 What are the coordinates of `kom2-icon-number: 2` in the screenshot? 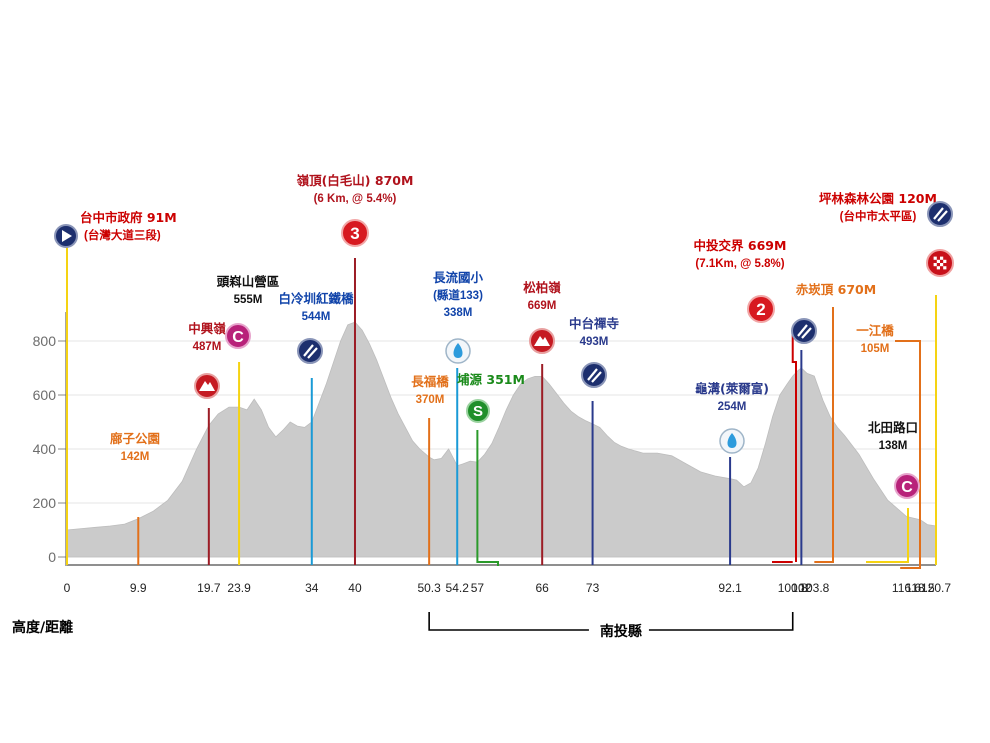 It's located at (760, 309).